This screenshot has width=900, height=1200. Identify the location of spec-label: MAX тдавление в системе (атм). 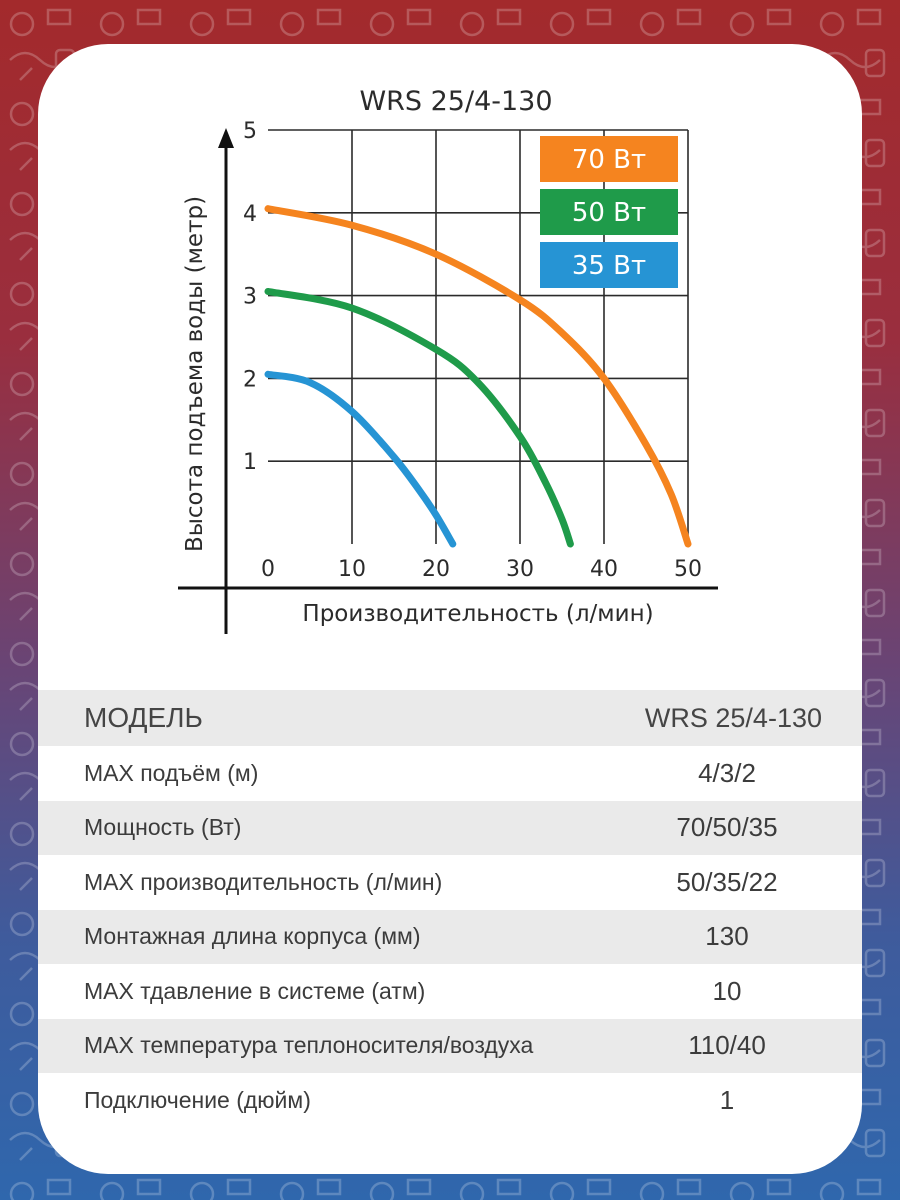
(255, 990).